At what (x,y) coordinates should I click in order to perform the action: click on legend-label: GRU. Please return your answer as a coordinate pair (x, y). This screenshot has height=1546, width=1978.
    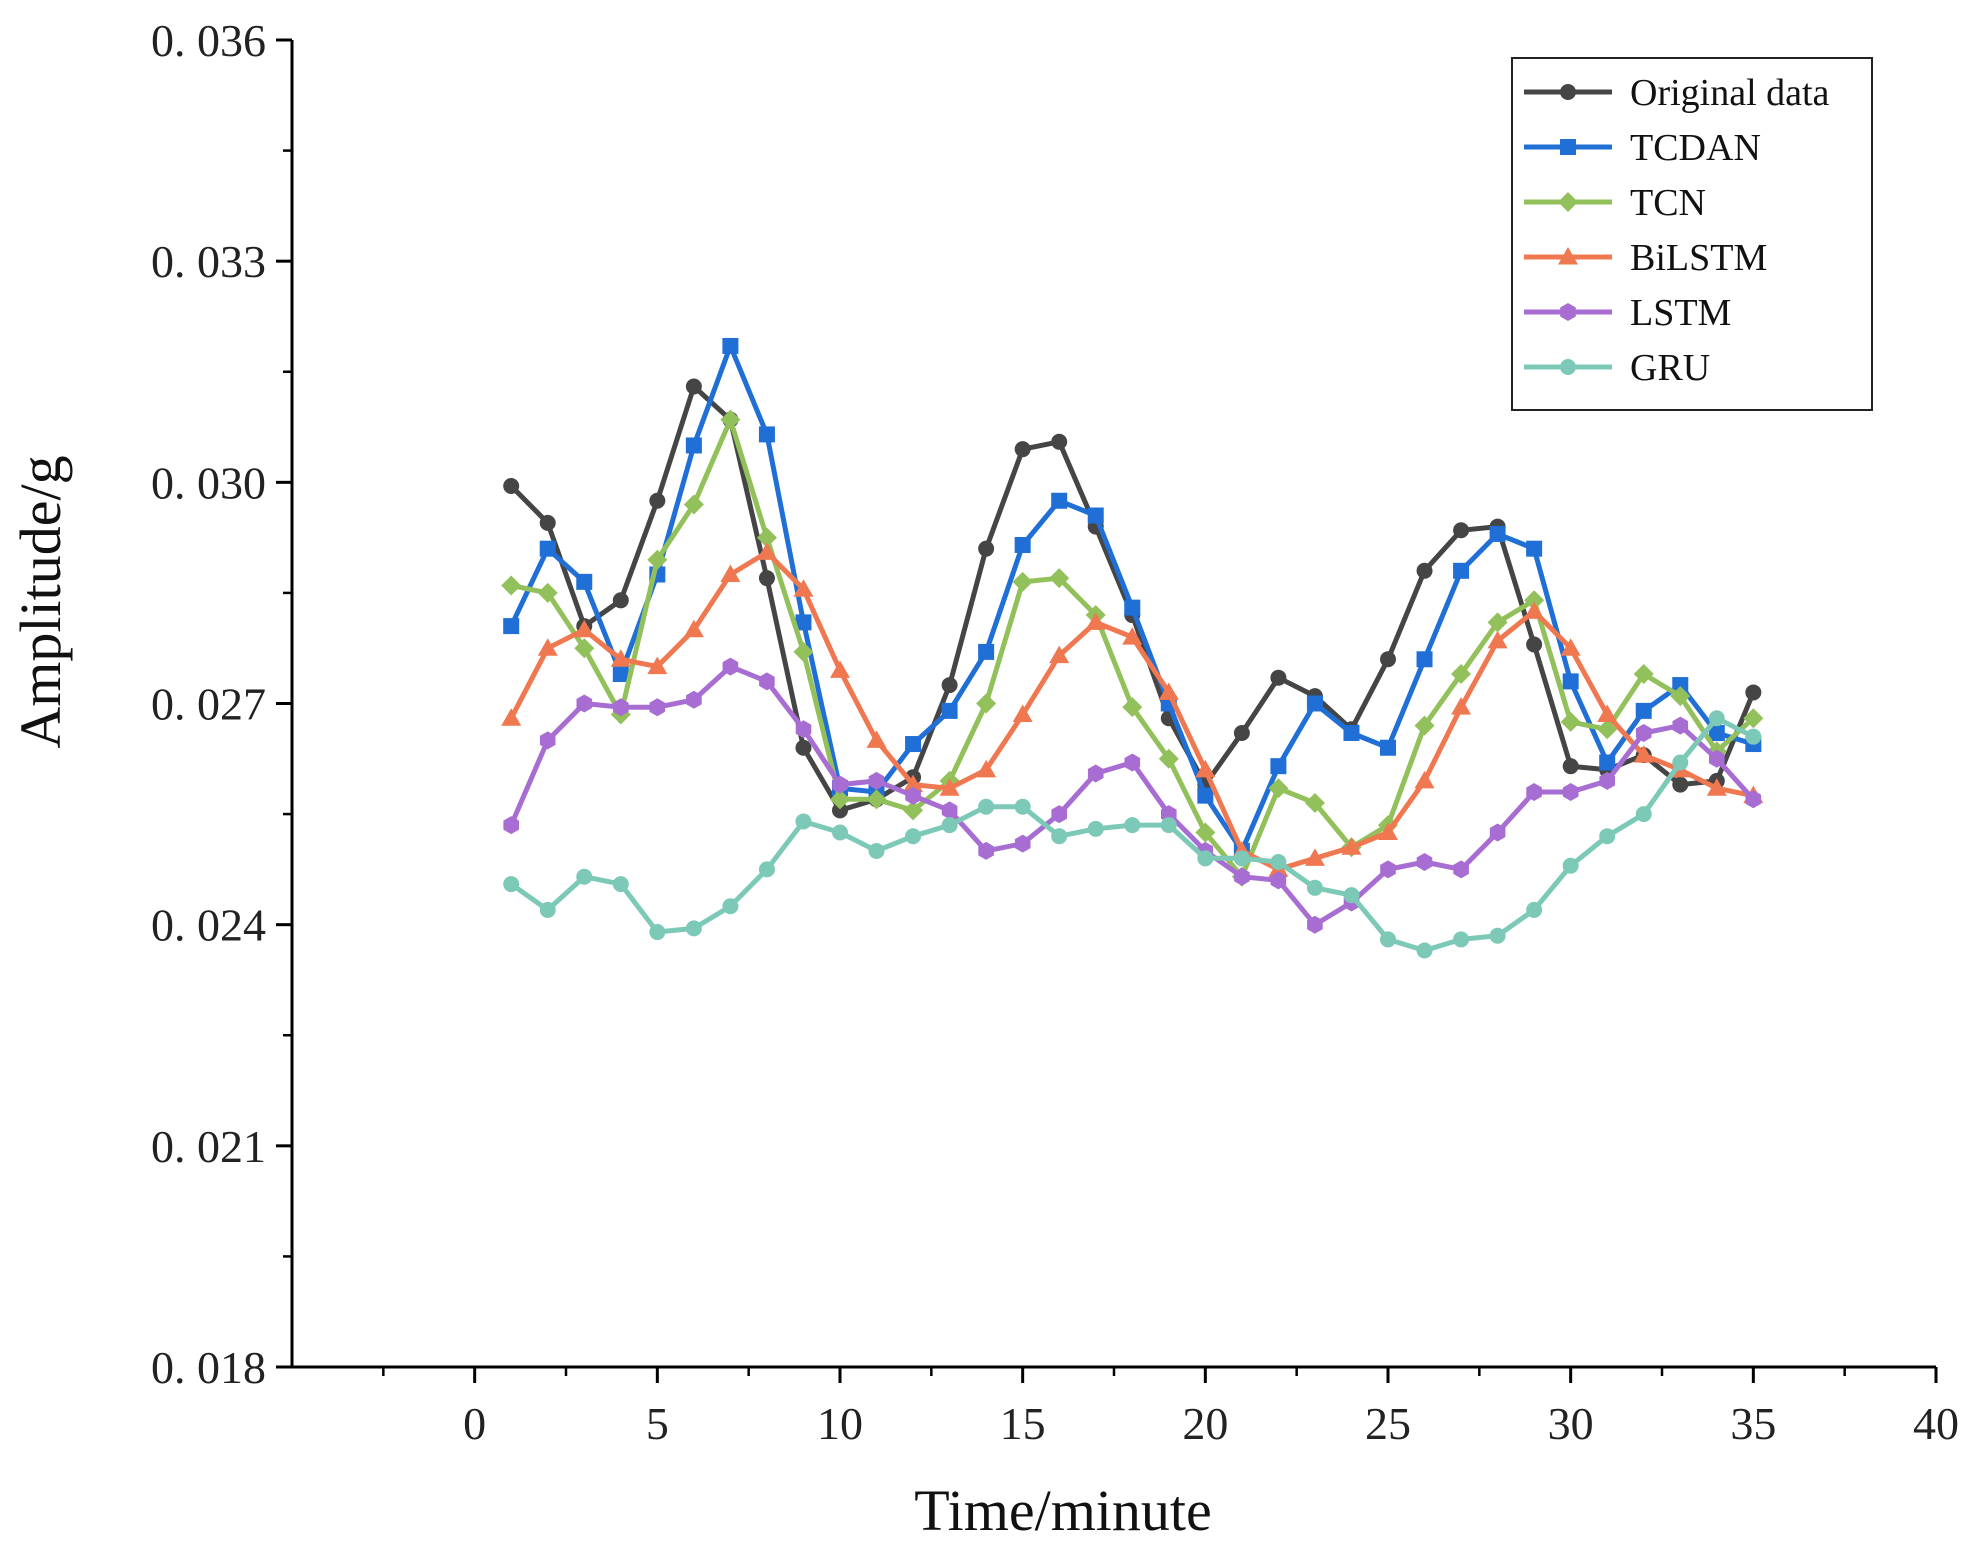
    Looking at the image, I should click on (1670, 368).